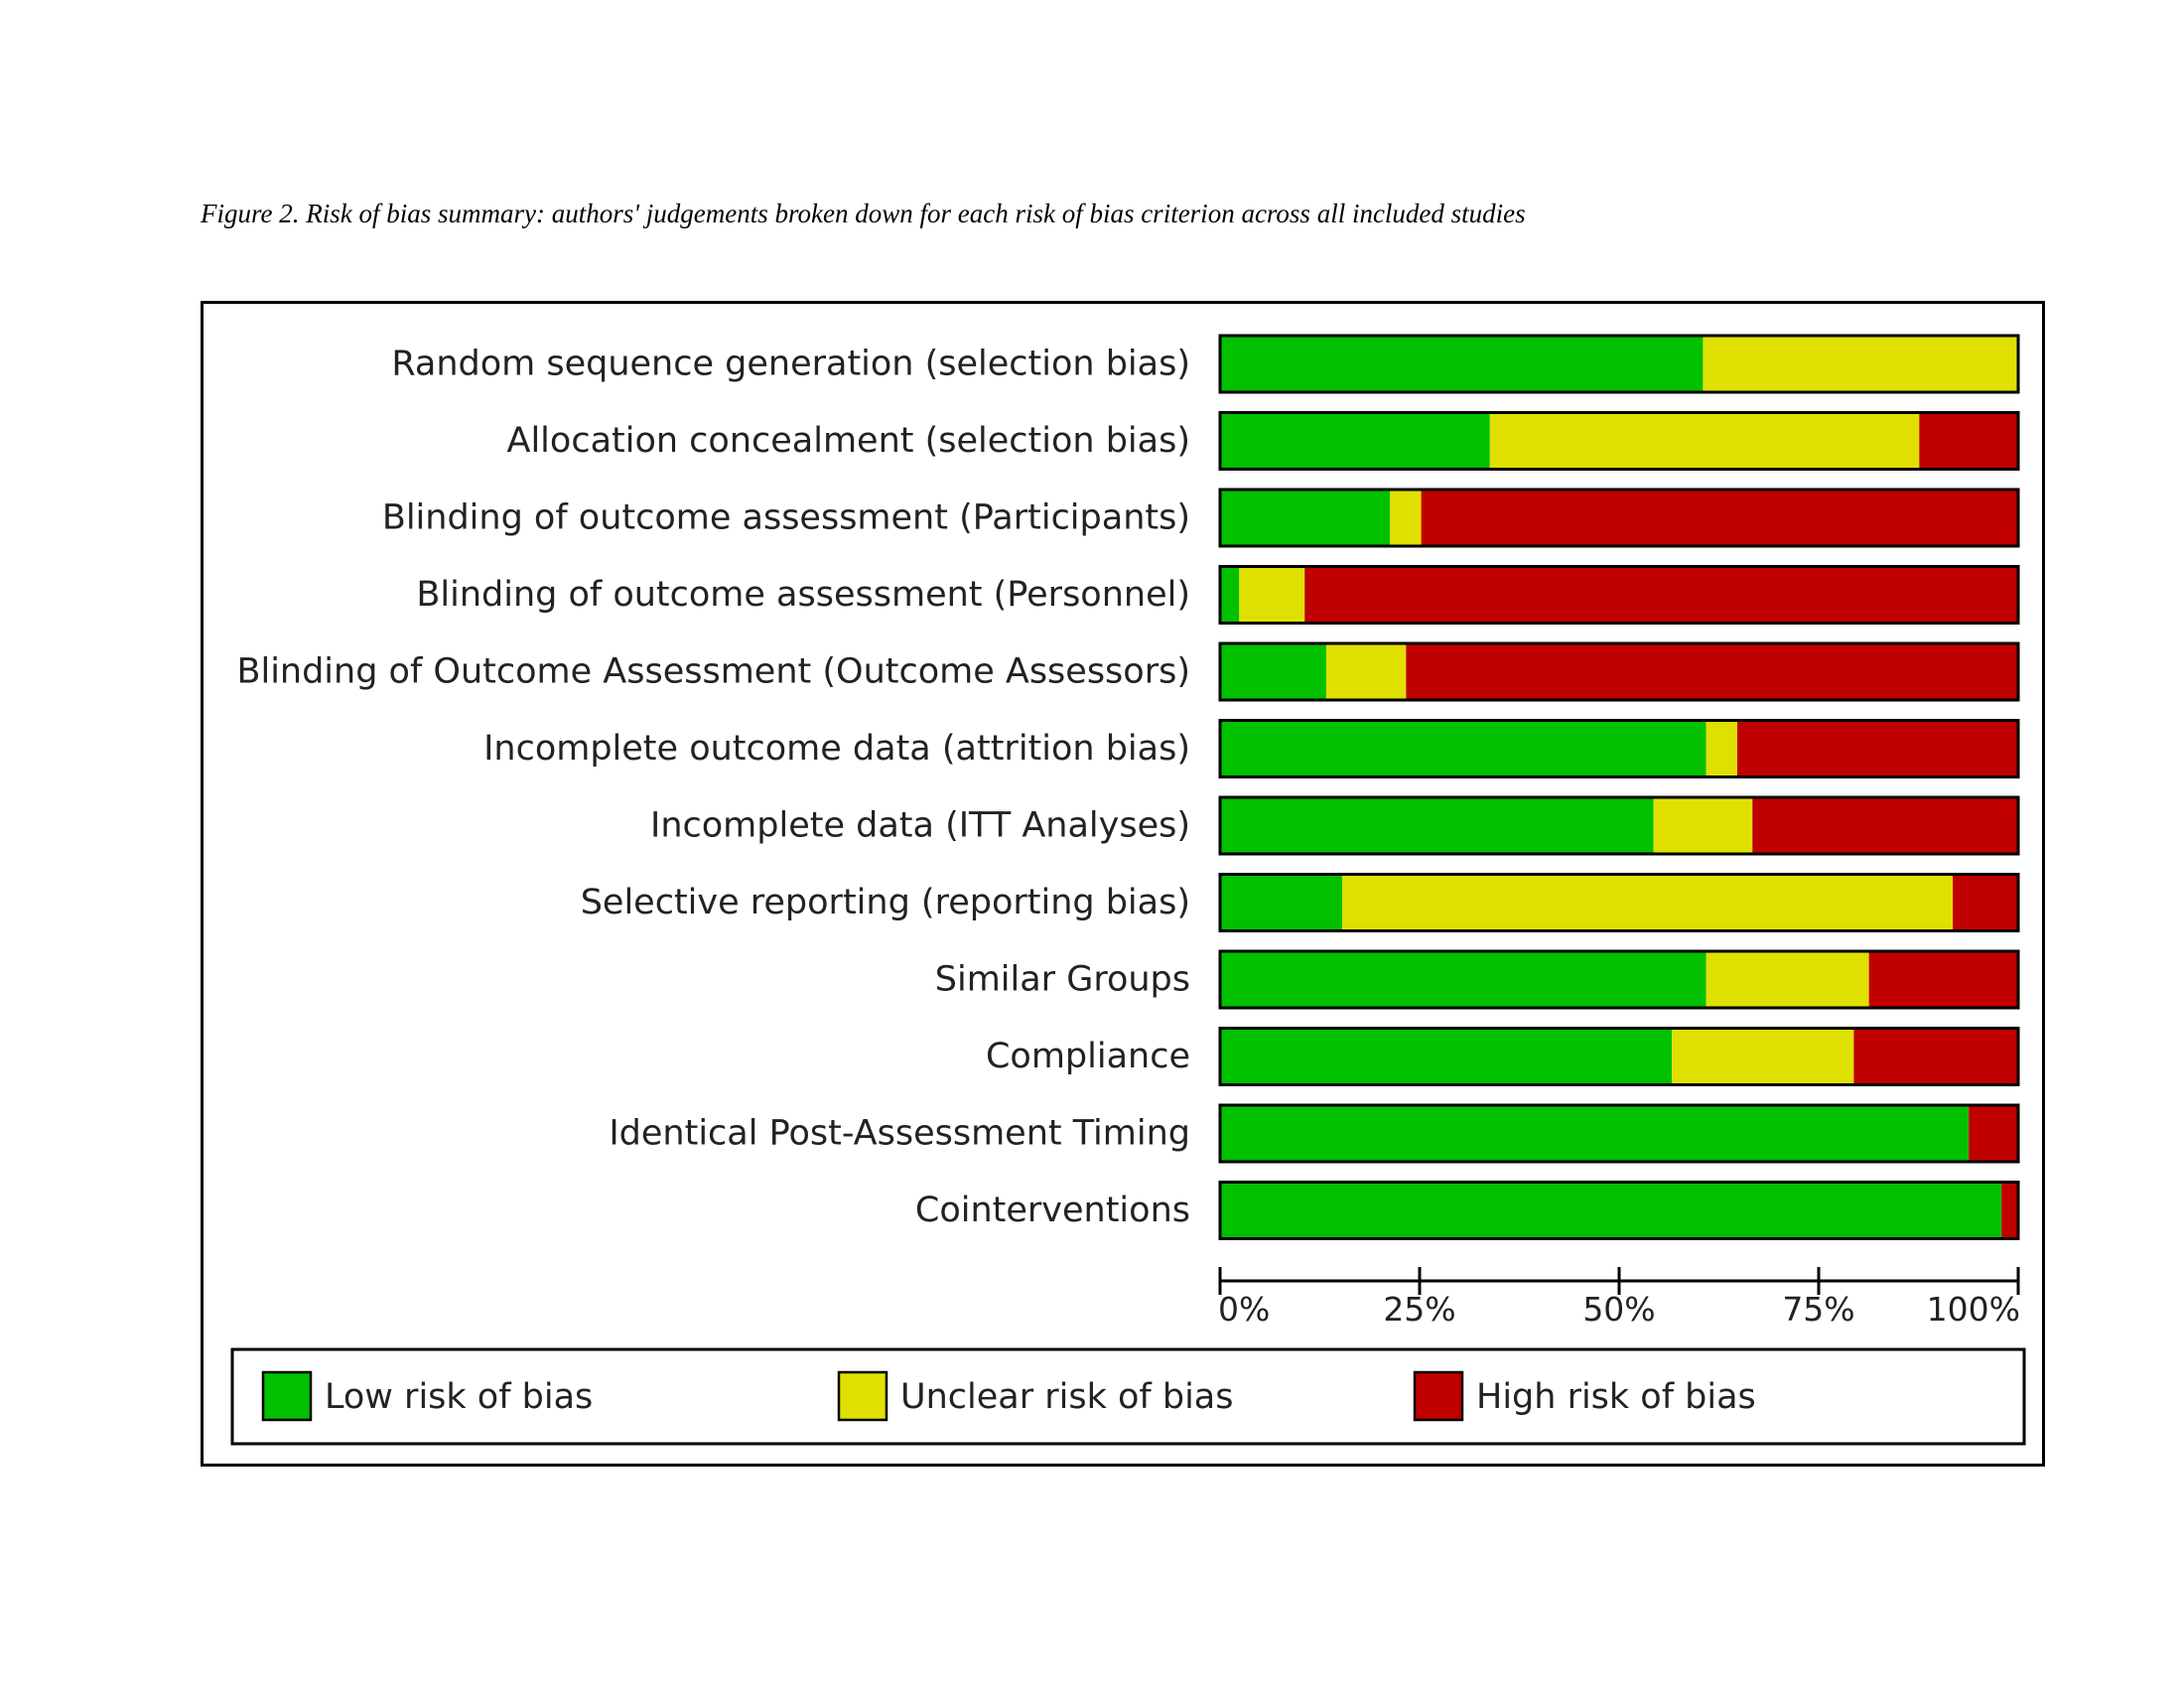  Describe the element at coordinates (1616, 1397) in the screenshot. I see `legend-label: High risk of bias` at that location.